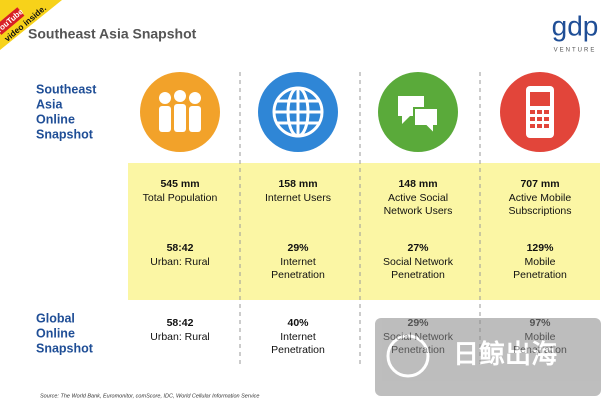 This screenshot has height=406, width=611. What do you see at coordinates (180, 248) in the screenshot?
I see `ratio-value: 58:42` at bounding box center [180, 248].